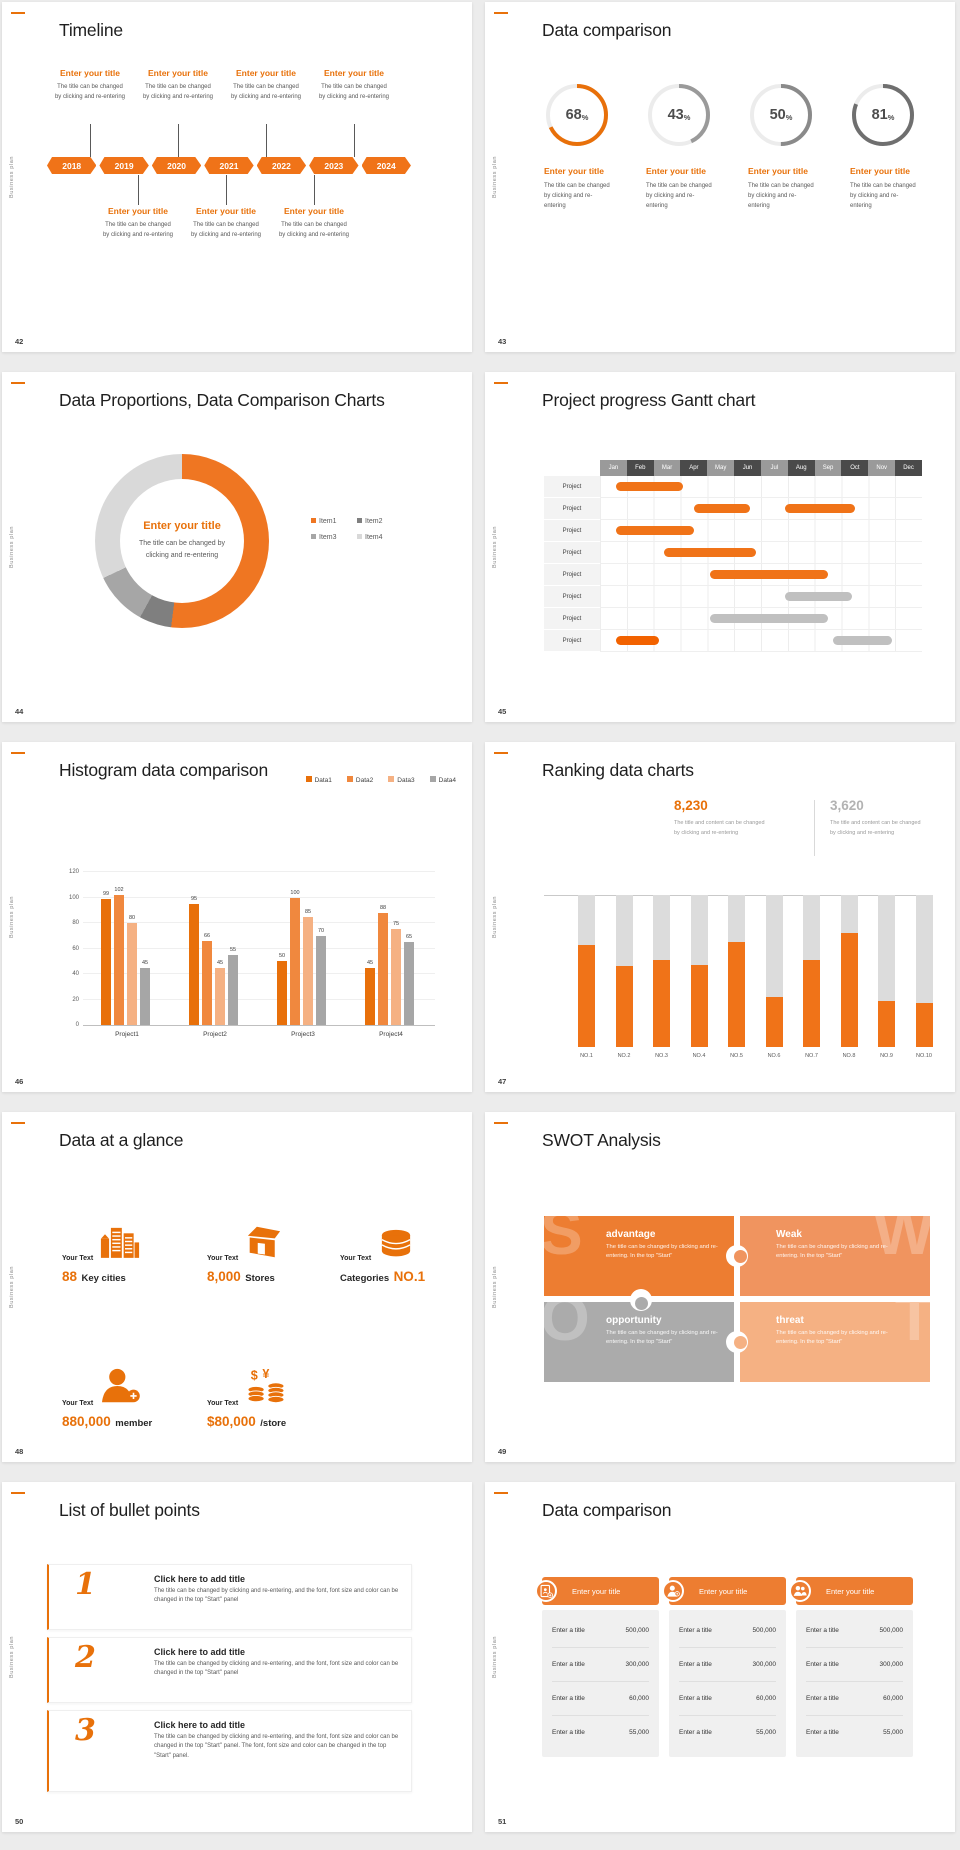 The image size is (960, 1850). What do you see at coordinates (85, 1657) in the screenshot?
I see `bullet-number: 2` at bounding box center [85, 1657].